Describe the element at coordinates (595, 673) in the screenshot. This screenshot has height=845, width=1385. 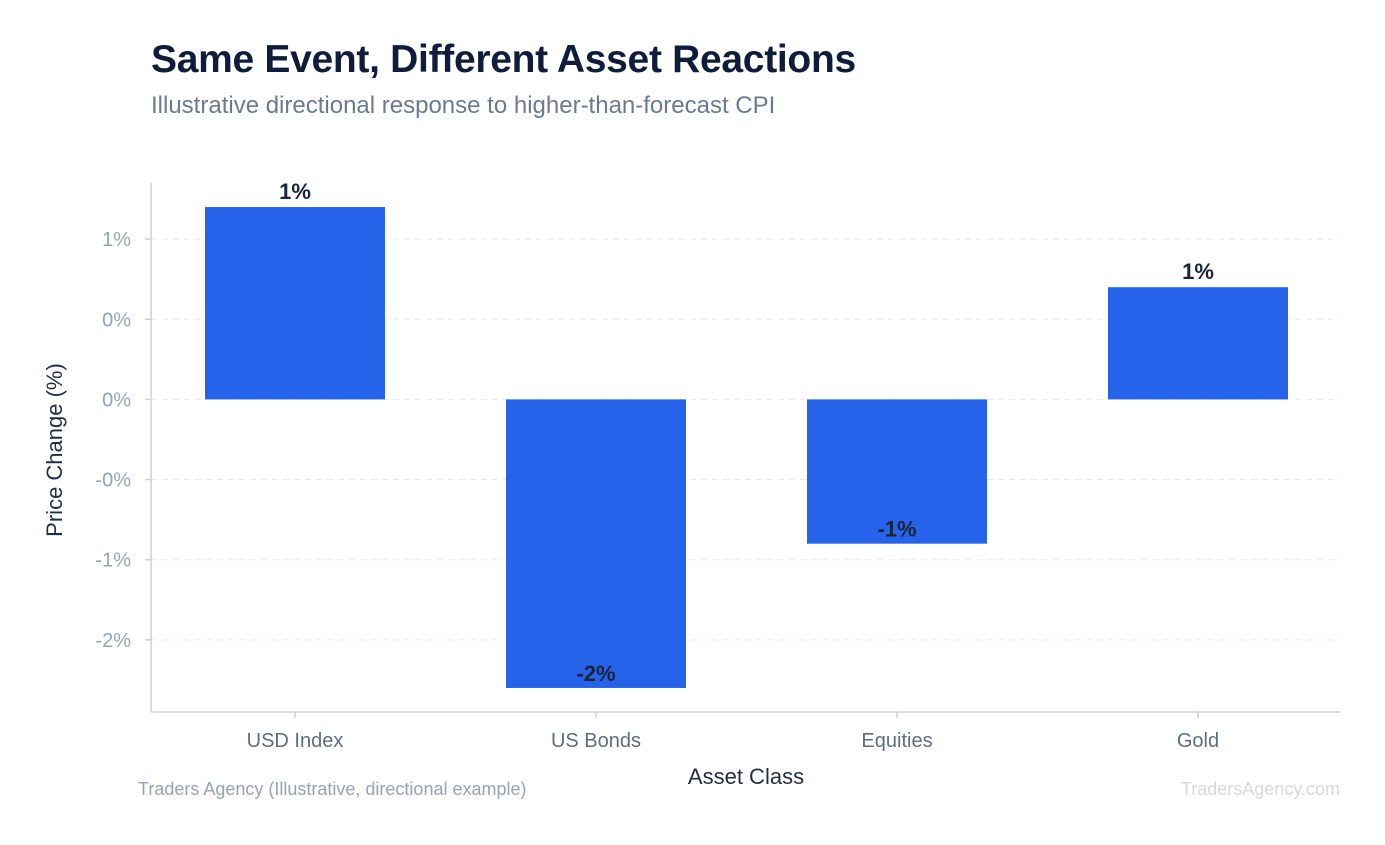
I see `data-label: -2%` at that location.